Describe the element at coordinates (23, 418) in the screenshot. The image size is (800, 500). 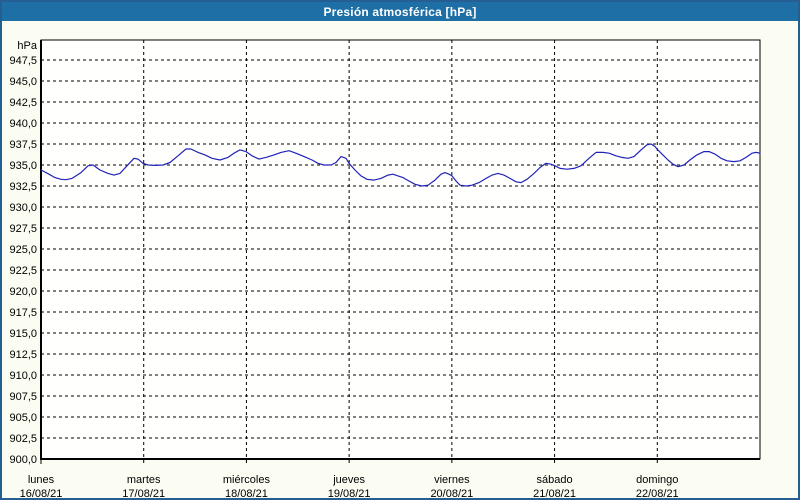
I see `y-tick-label: 905,0` at that location.